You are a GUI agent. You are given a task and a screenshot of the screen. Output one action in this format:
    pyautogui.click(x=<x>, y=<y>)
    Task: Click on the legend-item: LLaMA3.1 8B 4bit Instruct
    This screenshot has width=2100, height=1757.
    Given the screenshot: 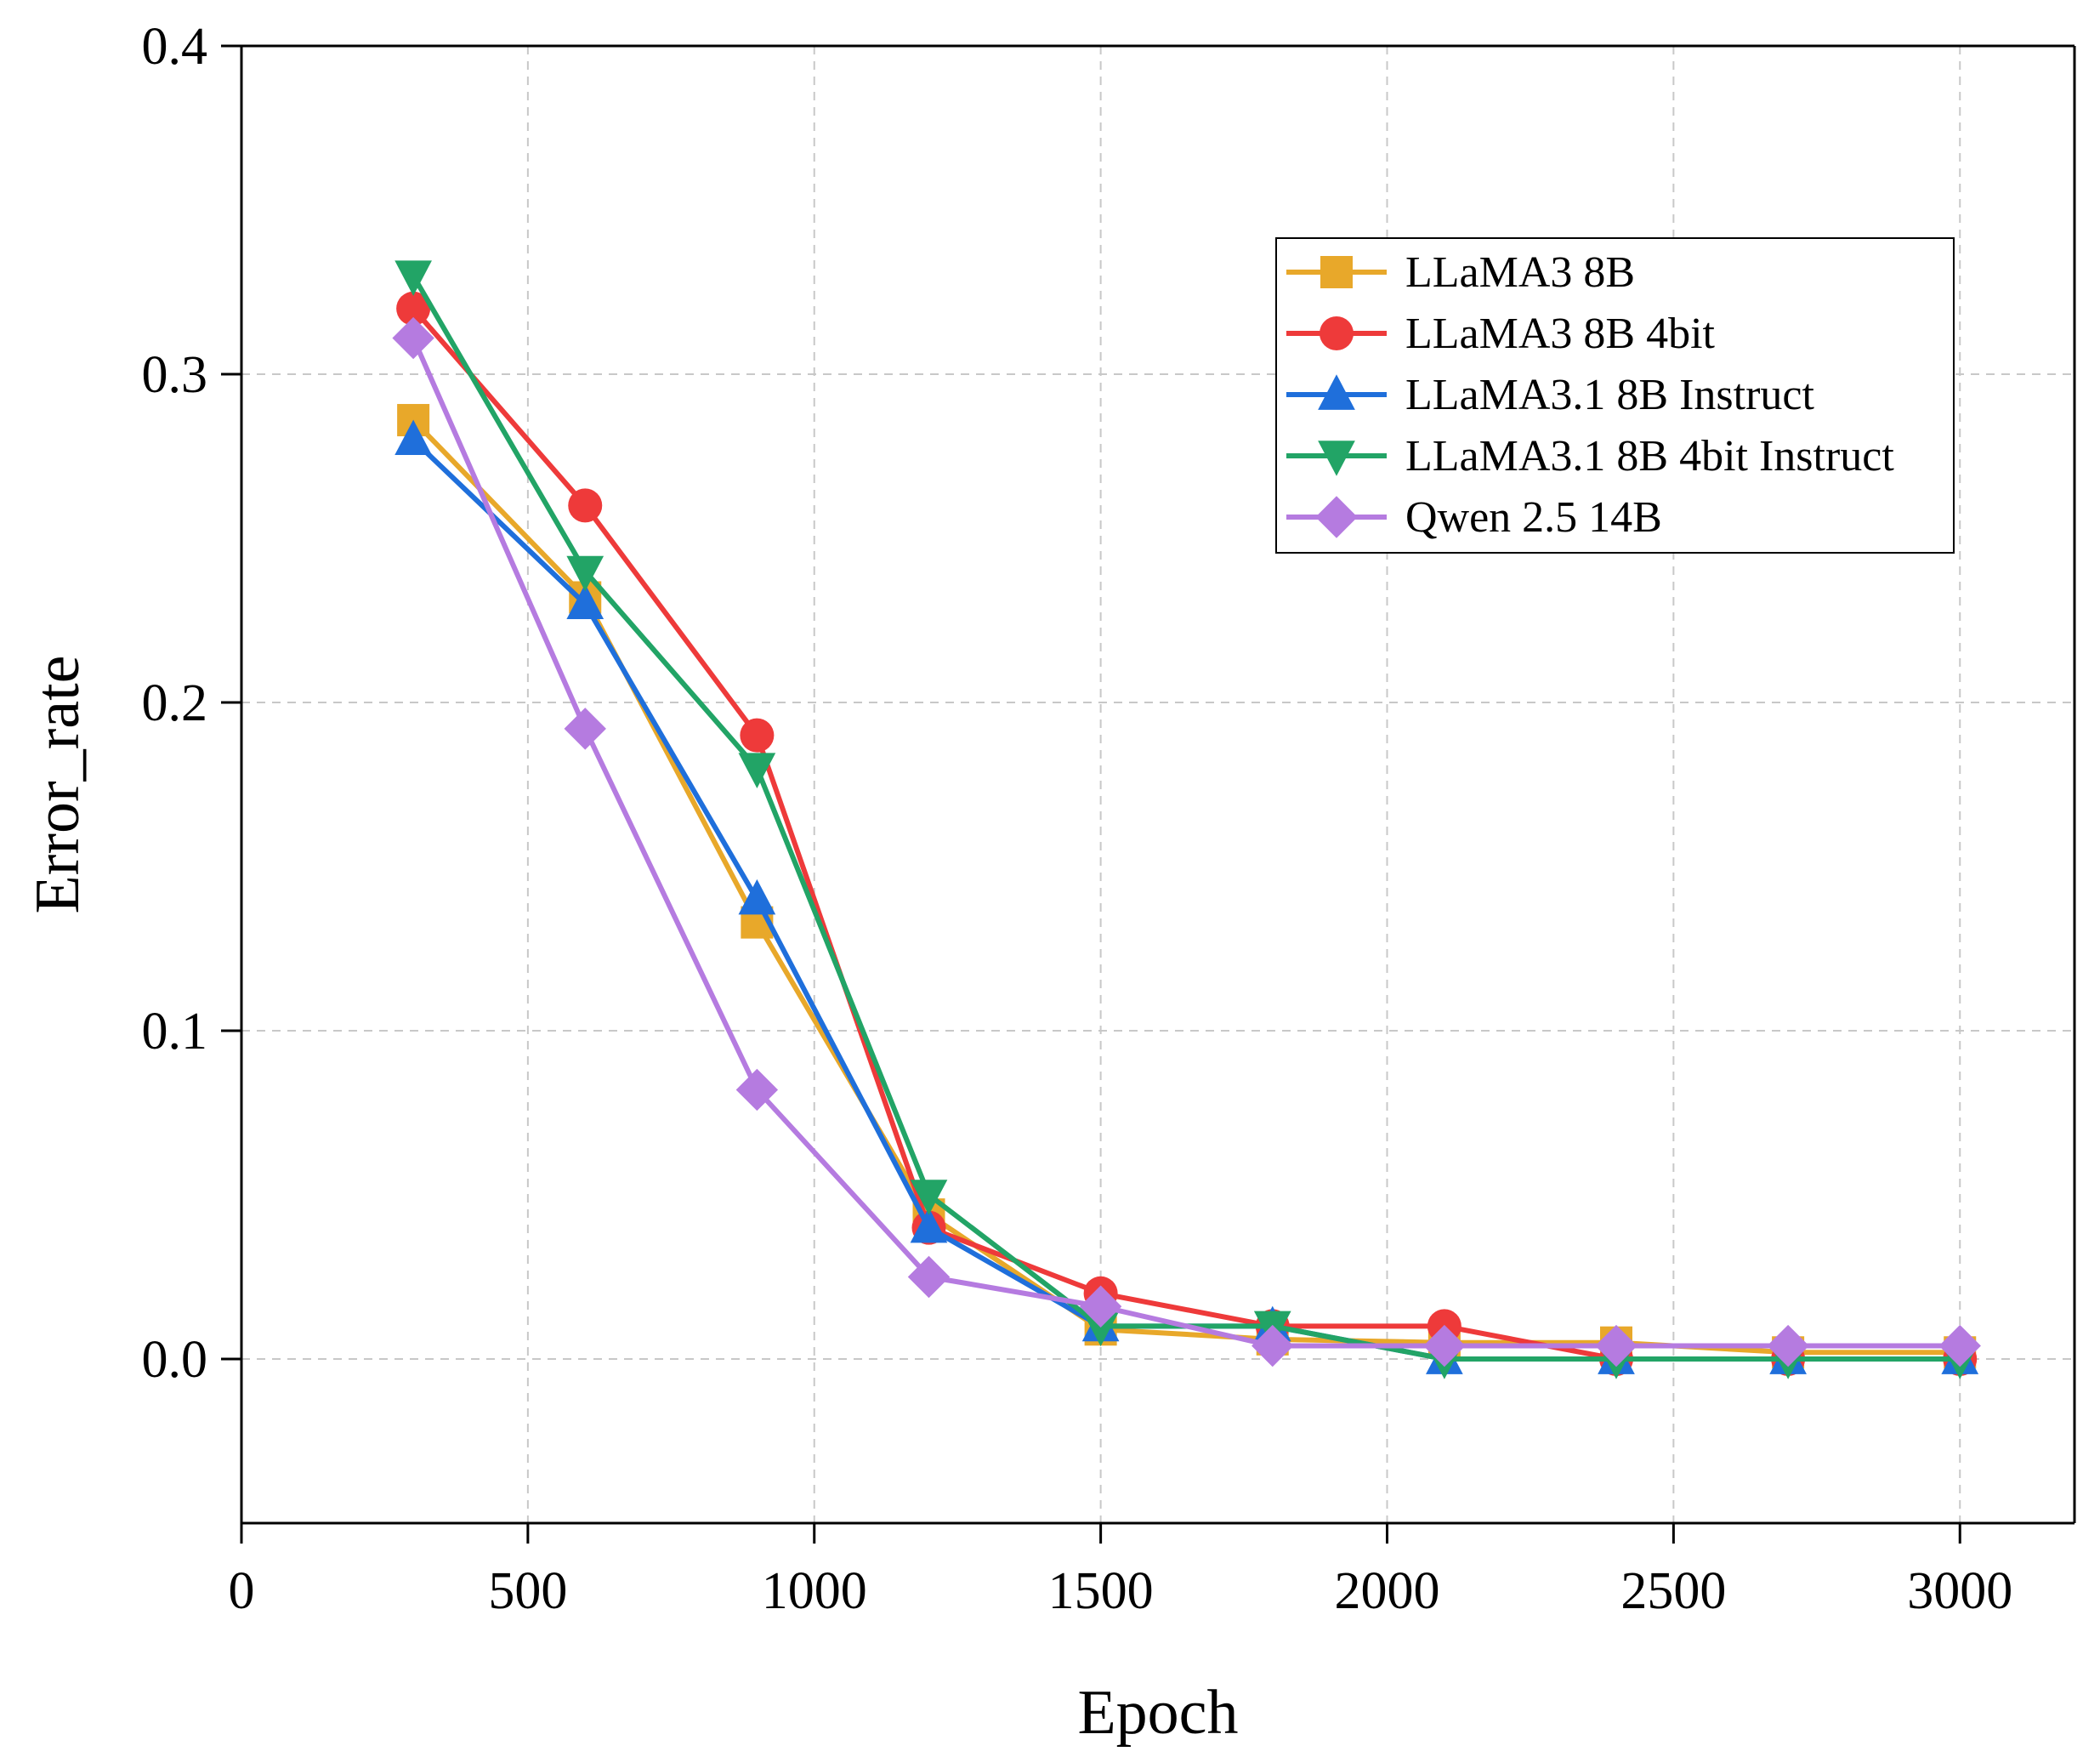 What is the action you would take?
    pyautogui.click(x=1590, y=456)
    